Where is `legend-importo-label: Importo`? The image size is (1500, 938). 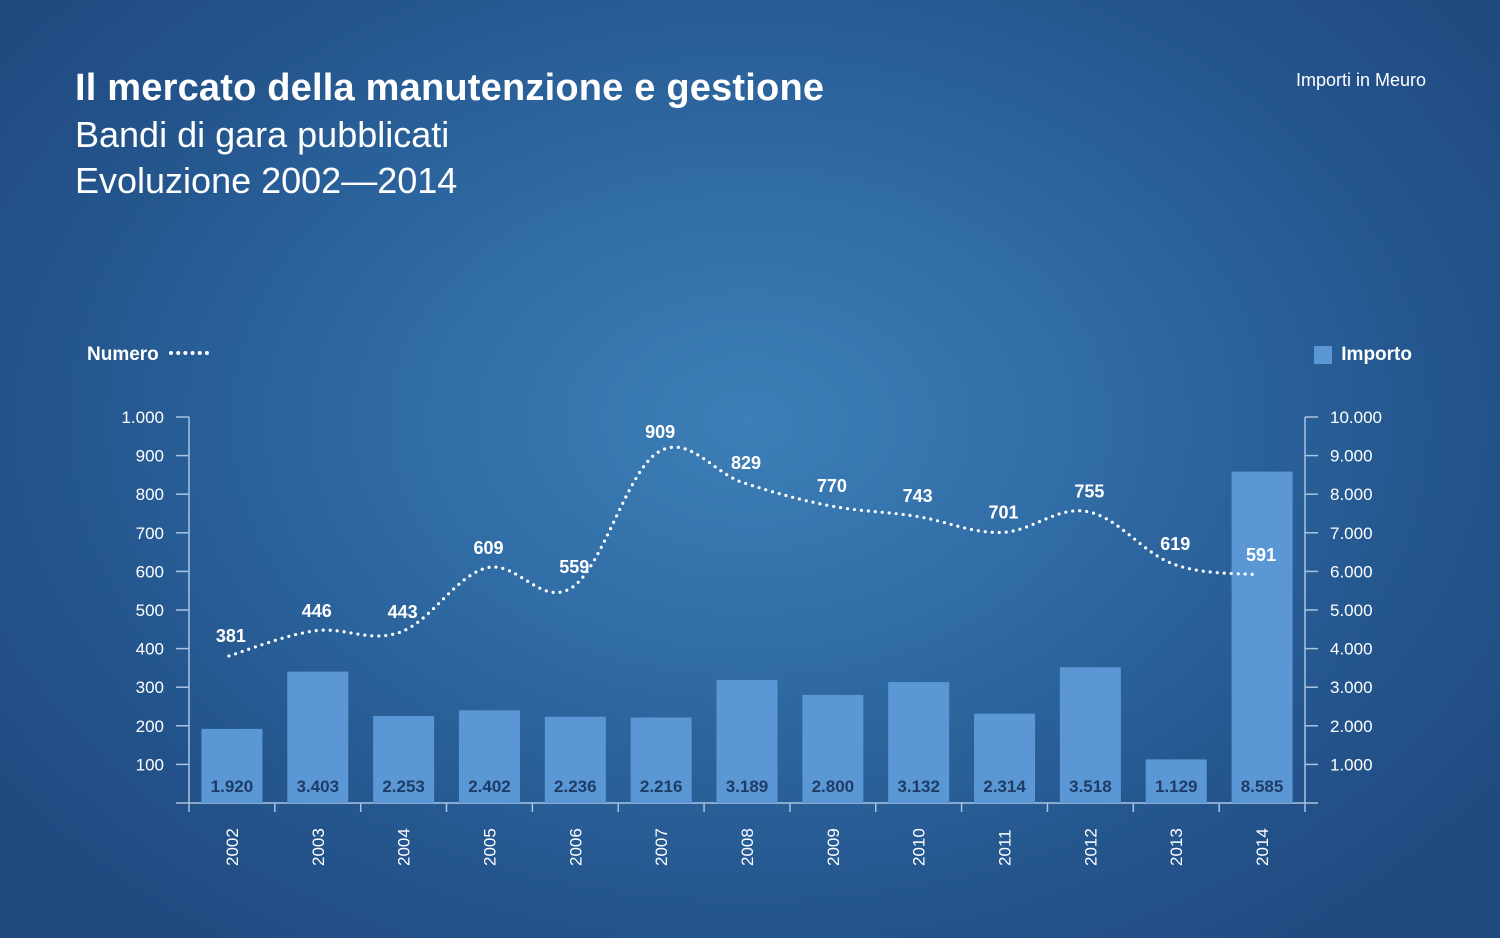 legend-importo-label: Importo is located at coordinates (1376, 354).